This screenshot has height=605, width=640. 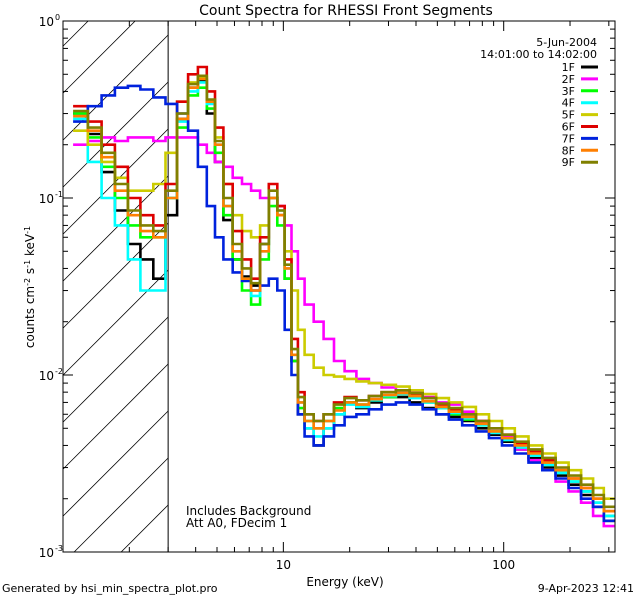 What do you see at coordinates (503, 565) in the screenshot?
I see `x-tick-label-1: 100` at bounding box center [503, 565].